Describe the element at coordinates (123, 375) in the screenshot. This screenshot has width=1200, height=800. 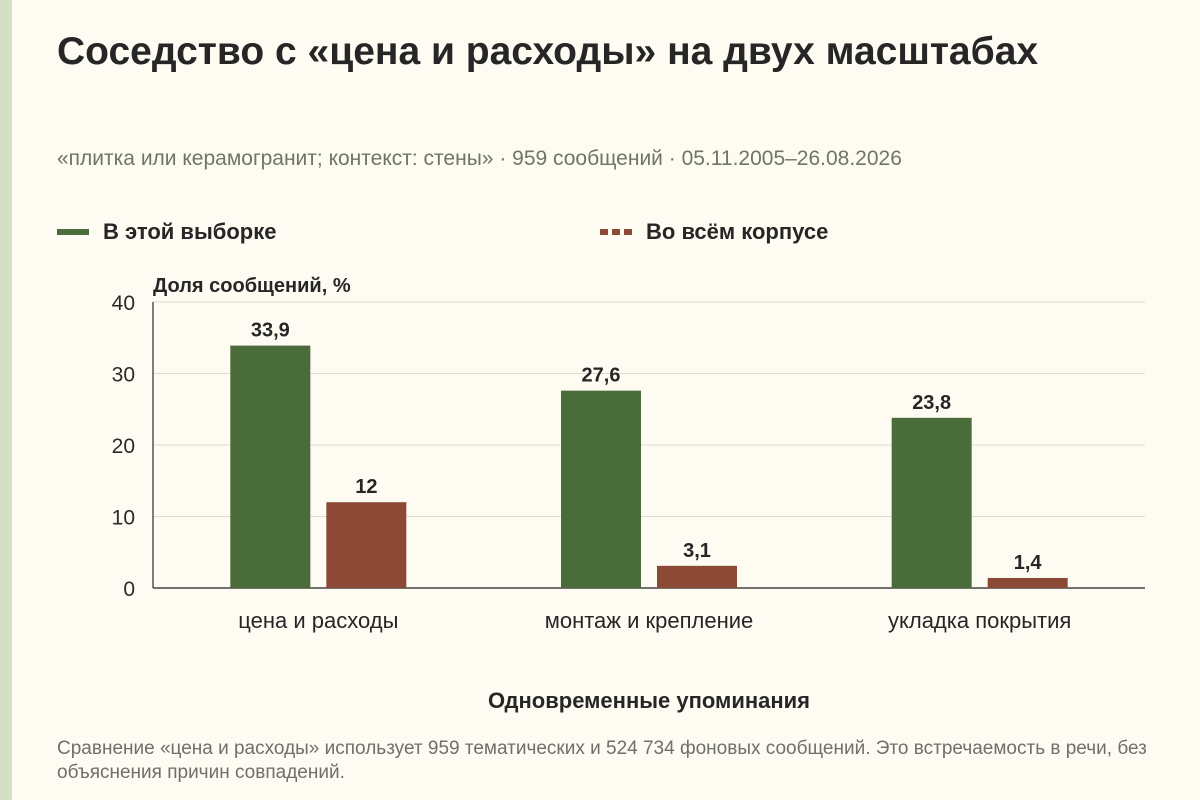
I see `y-tick-label: 30` at that location.